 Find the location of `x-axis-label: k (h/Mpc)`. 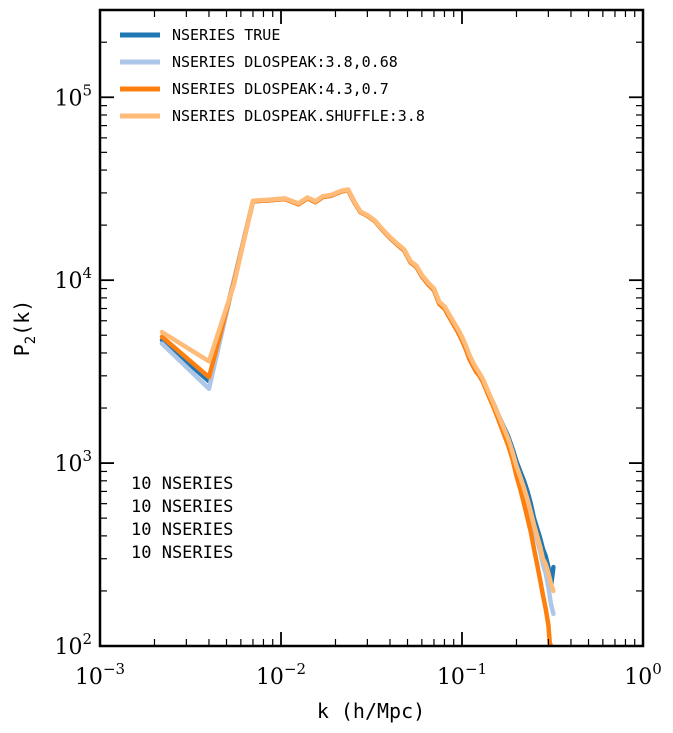

x-axis-label: k (h/Mpc) is located at coordinates (371, 711).